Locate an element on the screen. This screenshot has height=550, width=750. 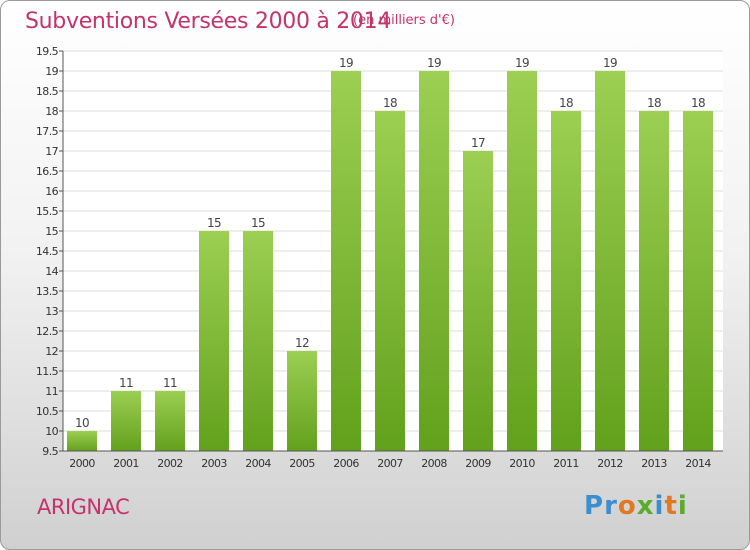
data-label: 17 is located at coordinates (478, 143).